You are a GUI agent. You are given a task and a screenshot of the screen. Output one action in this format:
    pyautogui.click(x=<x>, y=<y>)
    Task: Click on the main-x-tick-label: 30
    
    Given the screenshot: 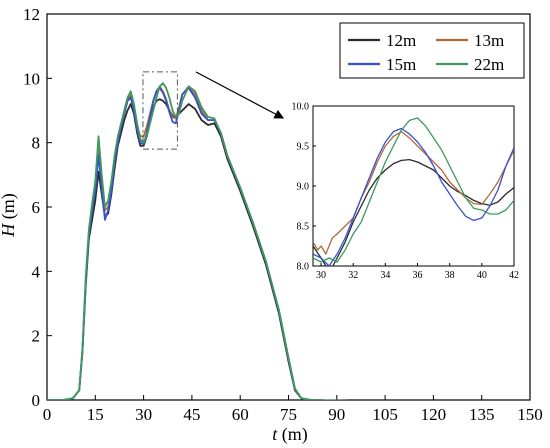 What is the action you would take?
    pyautogui.click(x=143, y=414)
    